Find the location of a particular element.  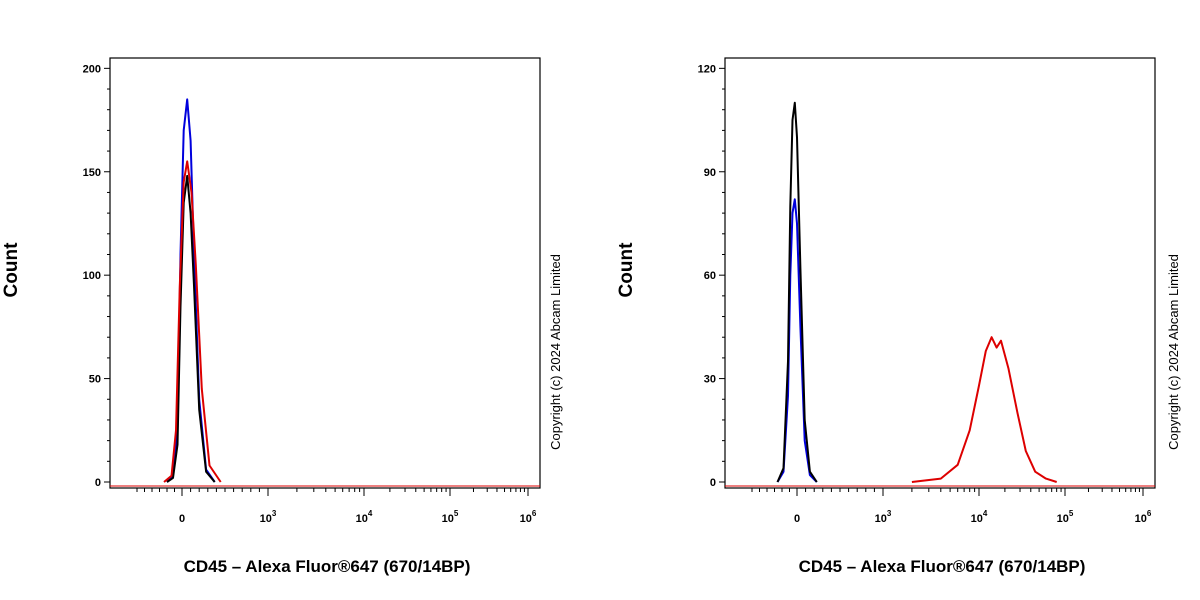

y-tick-label: 30 is located at coordinates (710, 380).